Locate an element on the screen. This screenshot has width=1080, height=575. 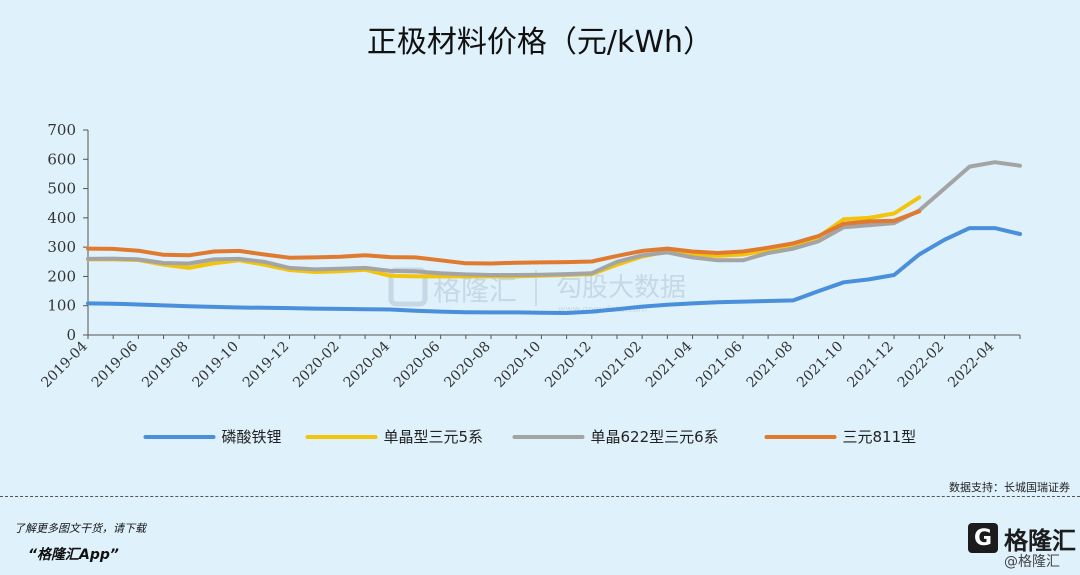
logo-g-icon: G is located at coordinates (983, 538).